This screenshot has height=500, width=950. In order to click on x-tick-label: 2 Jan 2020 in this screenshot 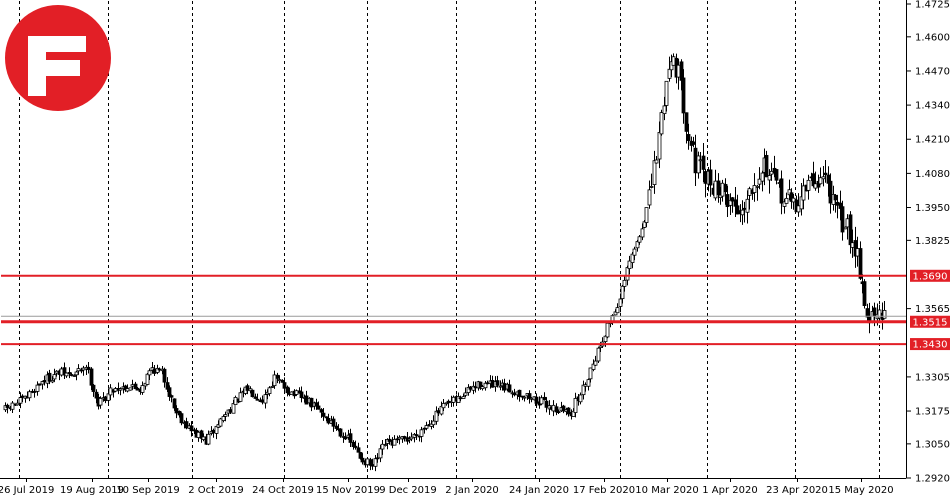, I will do `click(472, 490)`.